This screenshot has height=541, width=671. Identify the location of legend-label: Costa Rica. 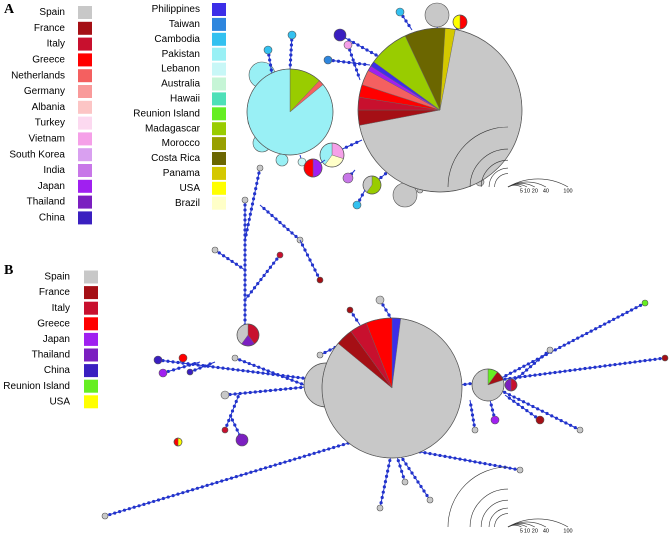
(175, 158).